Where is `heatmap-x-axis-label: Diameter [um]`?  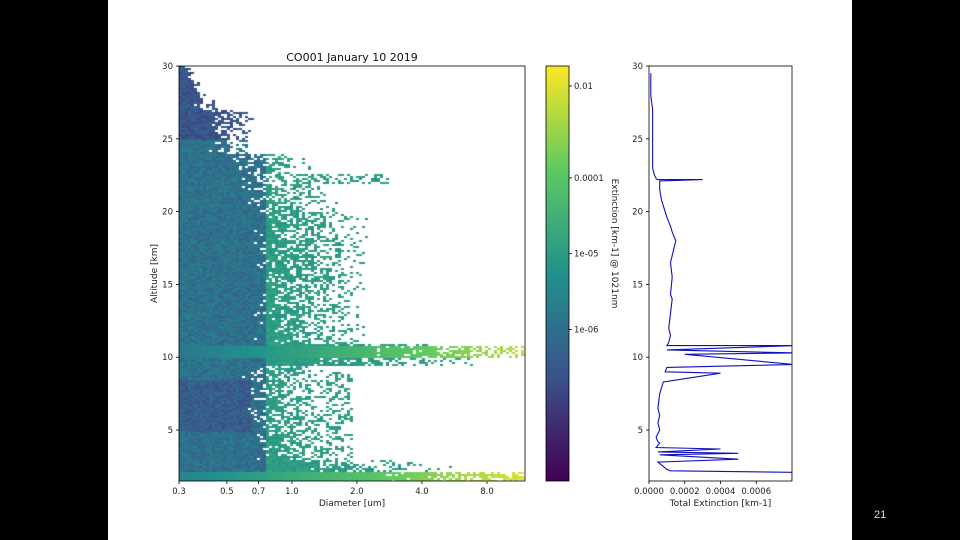 heatmap-x-axis-label: Diameter [um] is located at coordinates (352, 504).